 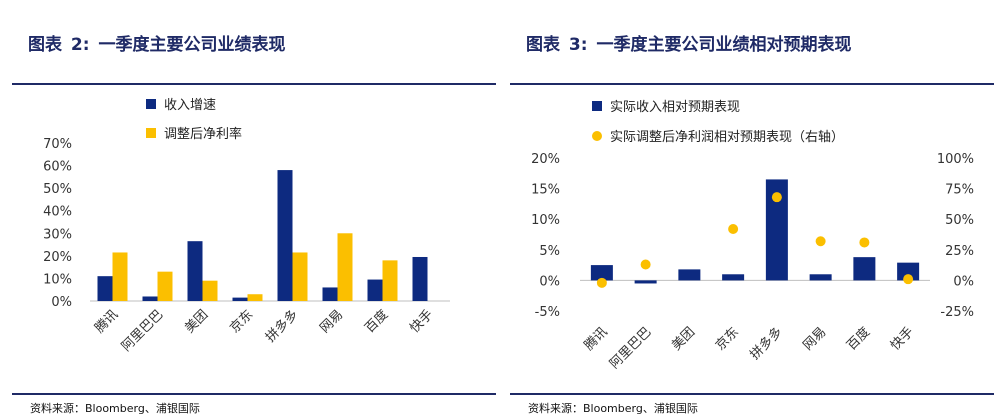 I want to click on y2-tick-label: -25%, so click(x=957, y=312).